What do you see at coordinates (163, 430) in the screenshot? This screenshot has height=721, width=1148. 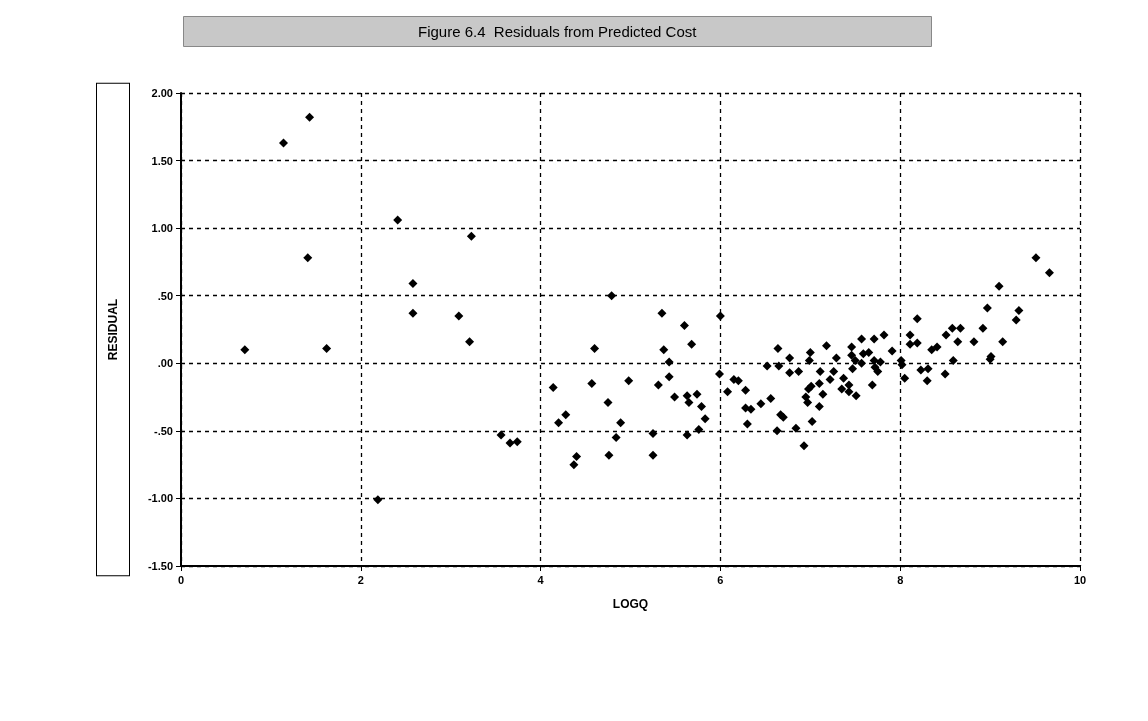 I see `y-tick-label: -.50` at bounding box center [163, 430].